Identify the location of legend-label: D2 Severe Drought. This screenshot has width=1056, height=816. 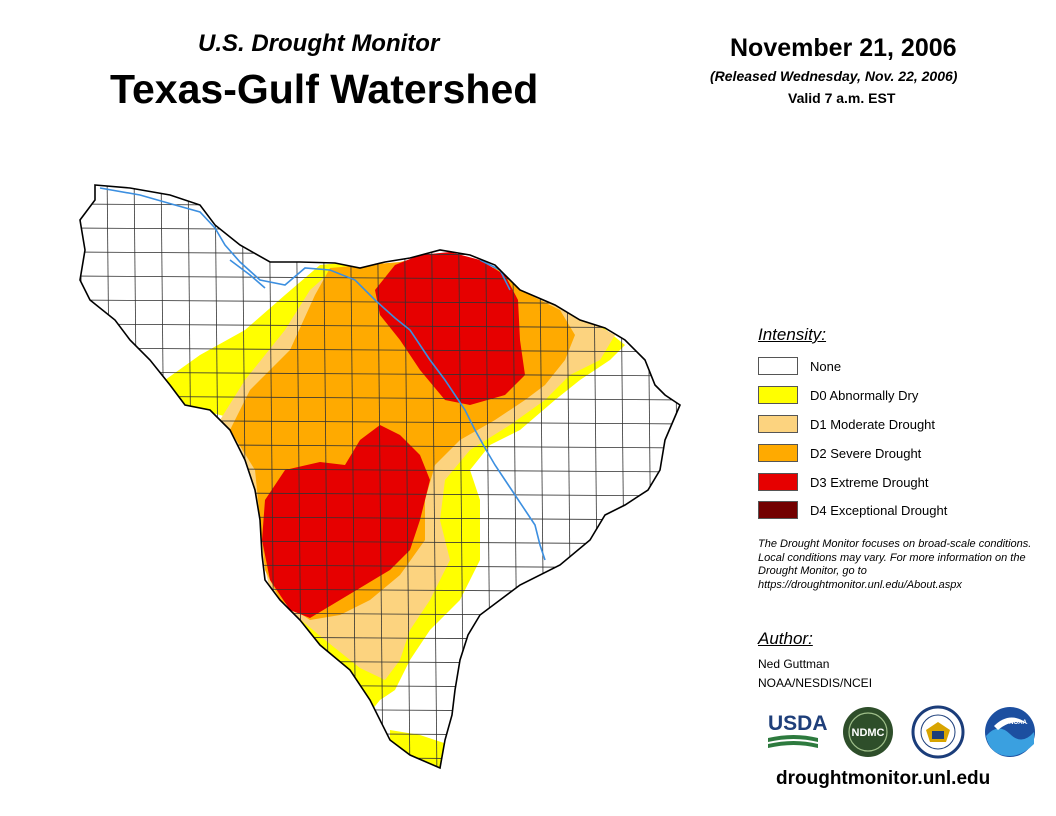
(866, 453).